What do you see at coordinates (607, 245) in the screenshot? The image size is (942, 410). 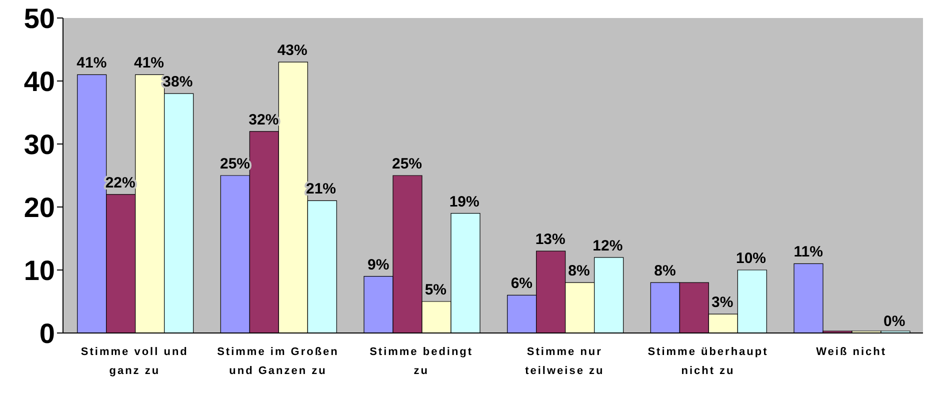 I see `data-label: 12%` at bounding box center [607, 245].